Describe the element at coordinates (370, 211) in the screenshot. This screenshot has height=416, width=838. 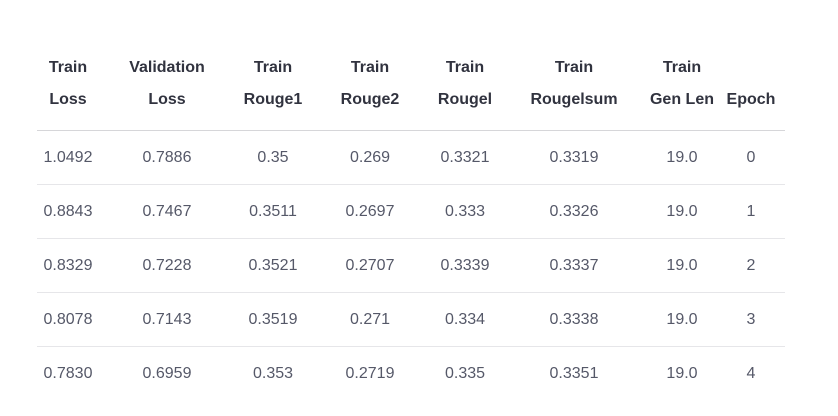
I see `cell-train-rouge2: 0.2697` at that location.